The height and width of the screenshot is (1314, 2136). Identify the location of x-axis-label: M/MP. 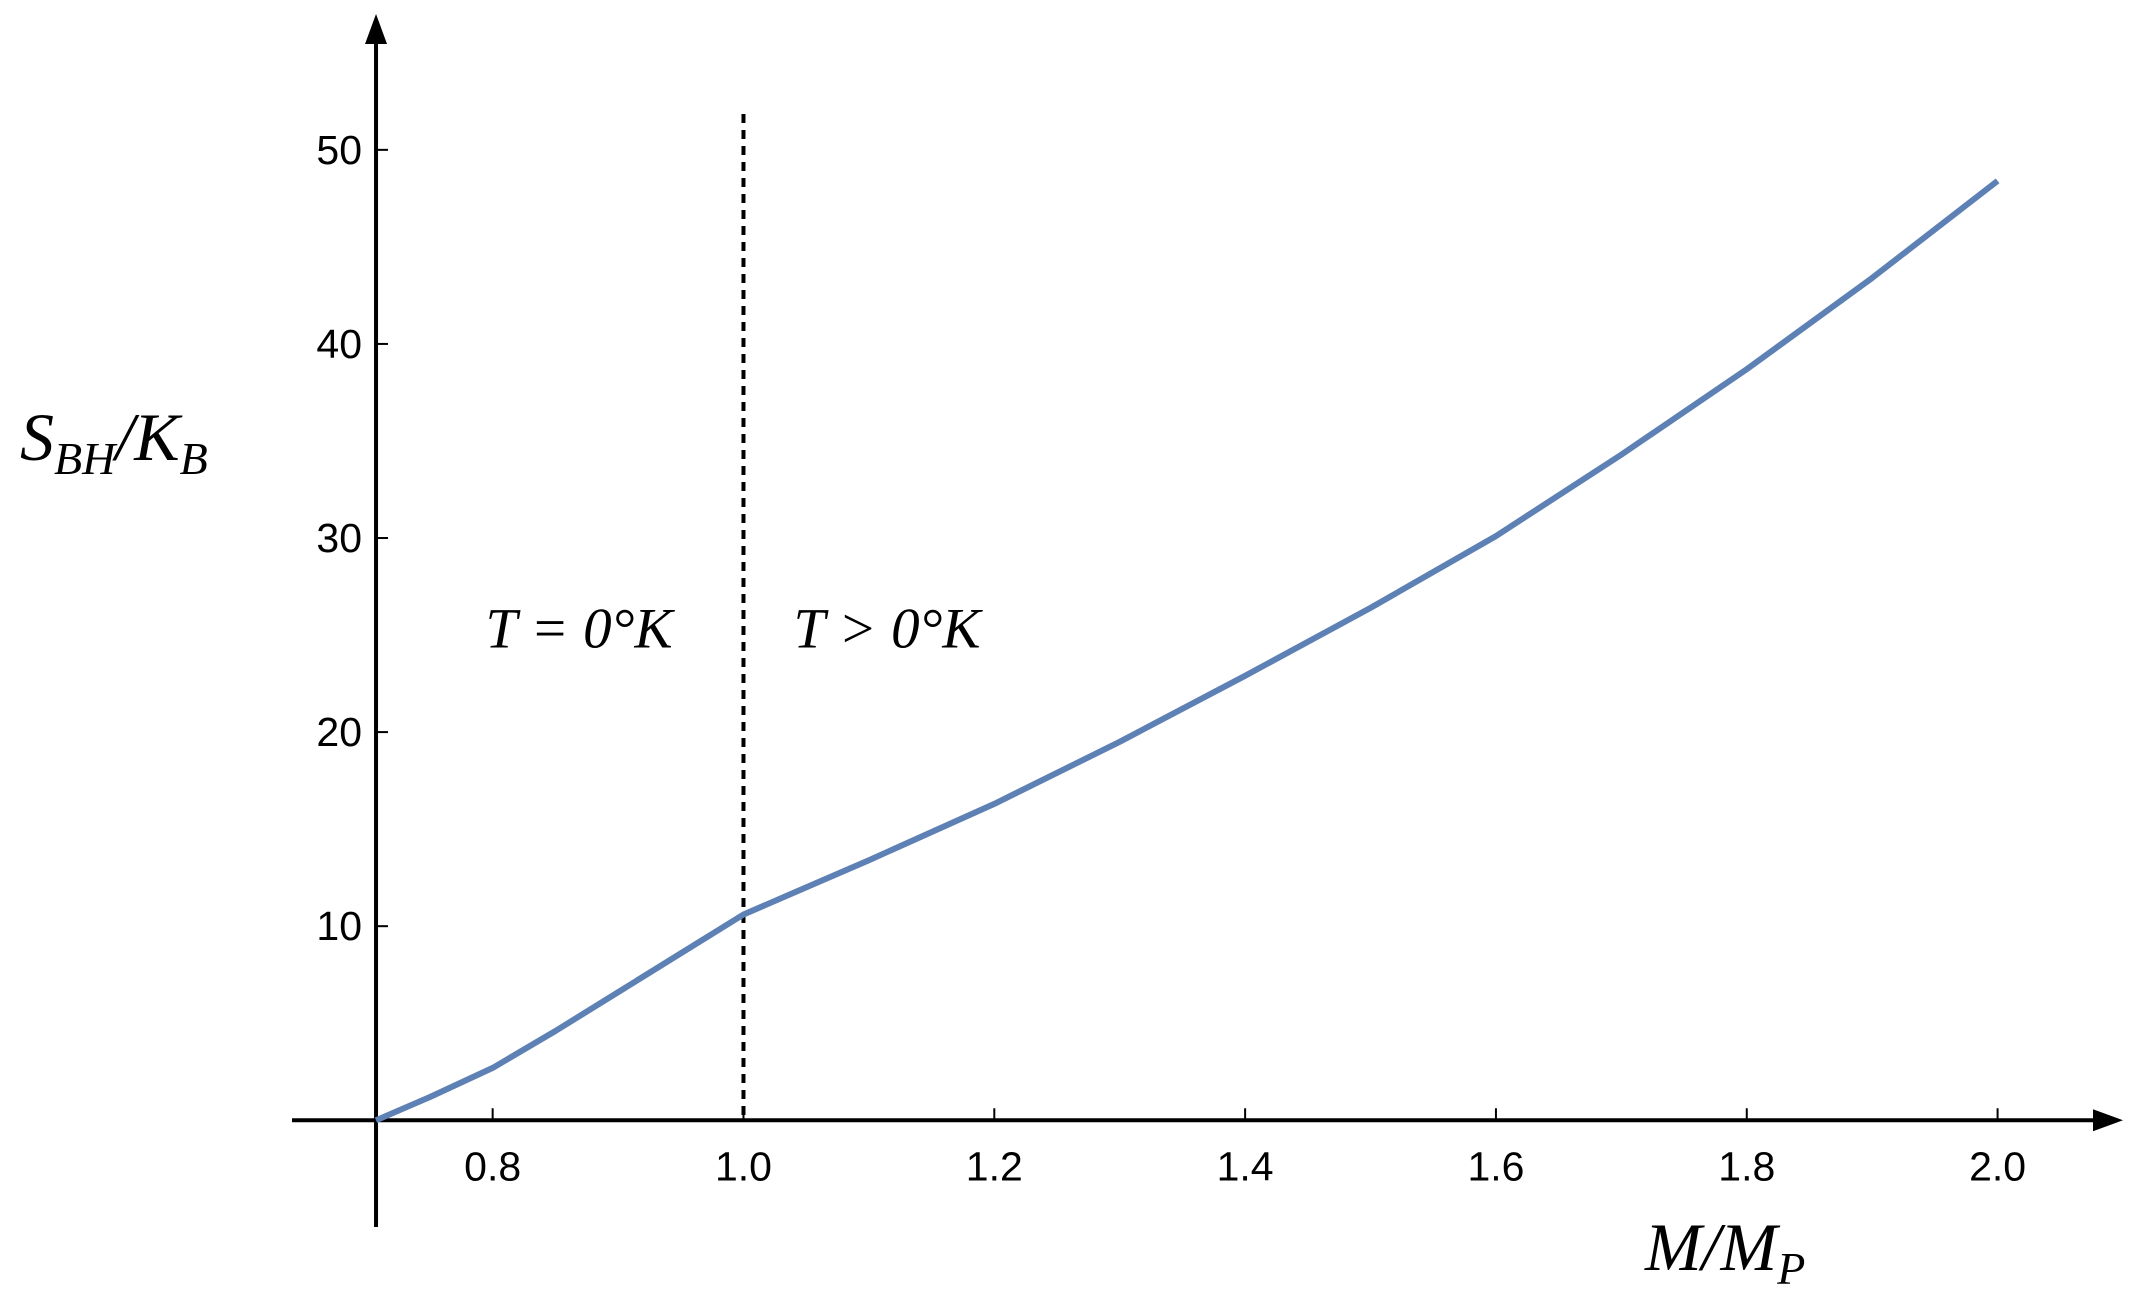
(1724, 1251).